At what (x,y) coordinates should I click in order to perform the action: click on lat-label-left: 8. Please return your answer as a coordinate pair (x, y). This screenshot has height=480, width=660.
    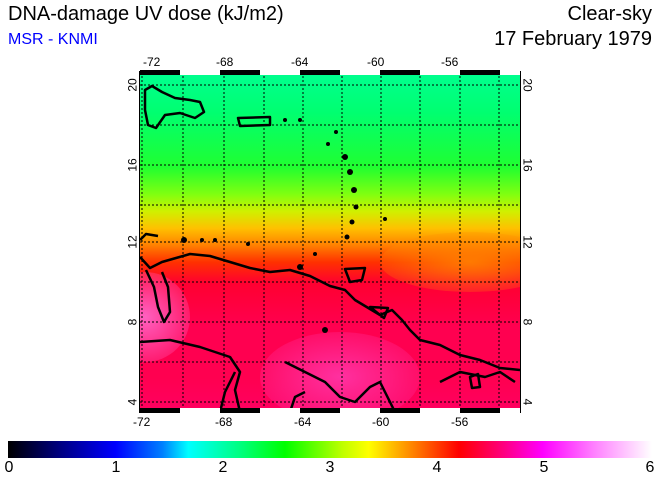
    Looking at the image, I should click on (132, 322).